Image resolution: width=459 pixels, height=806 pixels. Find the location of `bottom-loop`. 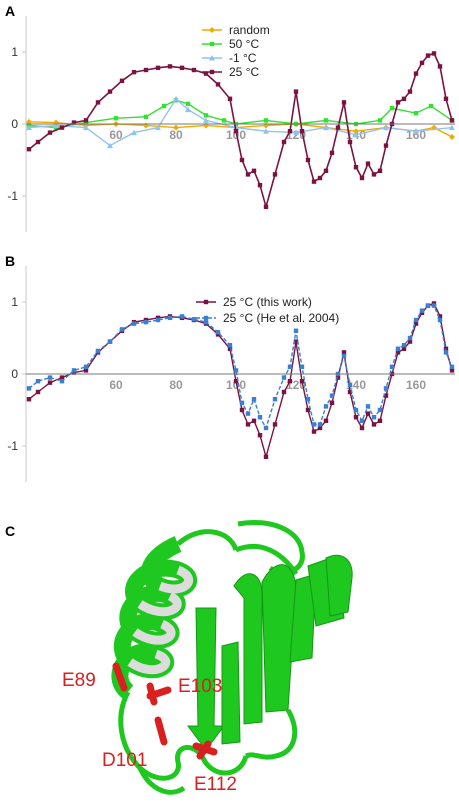

bottom-loop is located at coordinates (208, 735).